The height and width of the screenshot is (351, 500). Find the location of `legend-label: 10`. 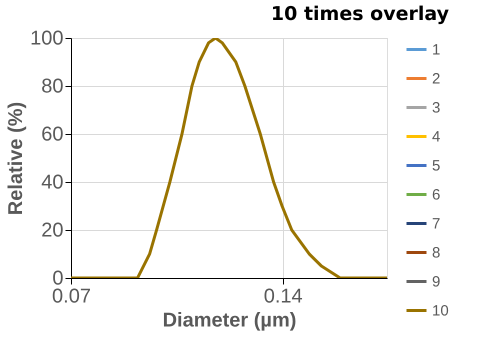

legend-label: 10 is located at coordinates (440, 311).